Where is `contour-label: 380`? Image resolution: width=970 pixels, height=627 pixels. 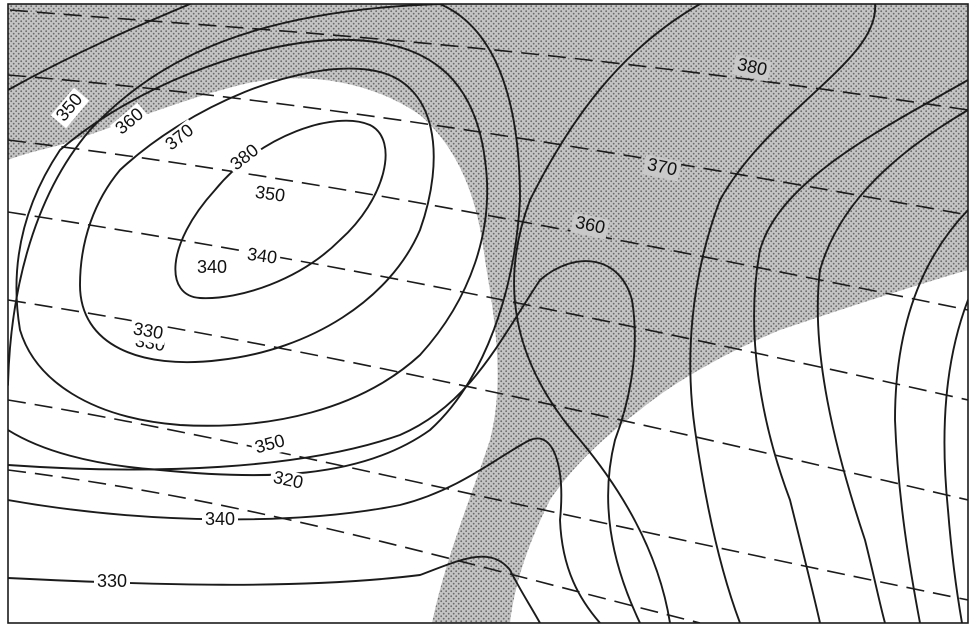 contour-label: 380 is located at coordinates (752, 68).